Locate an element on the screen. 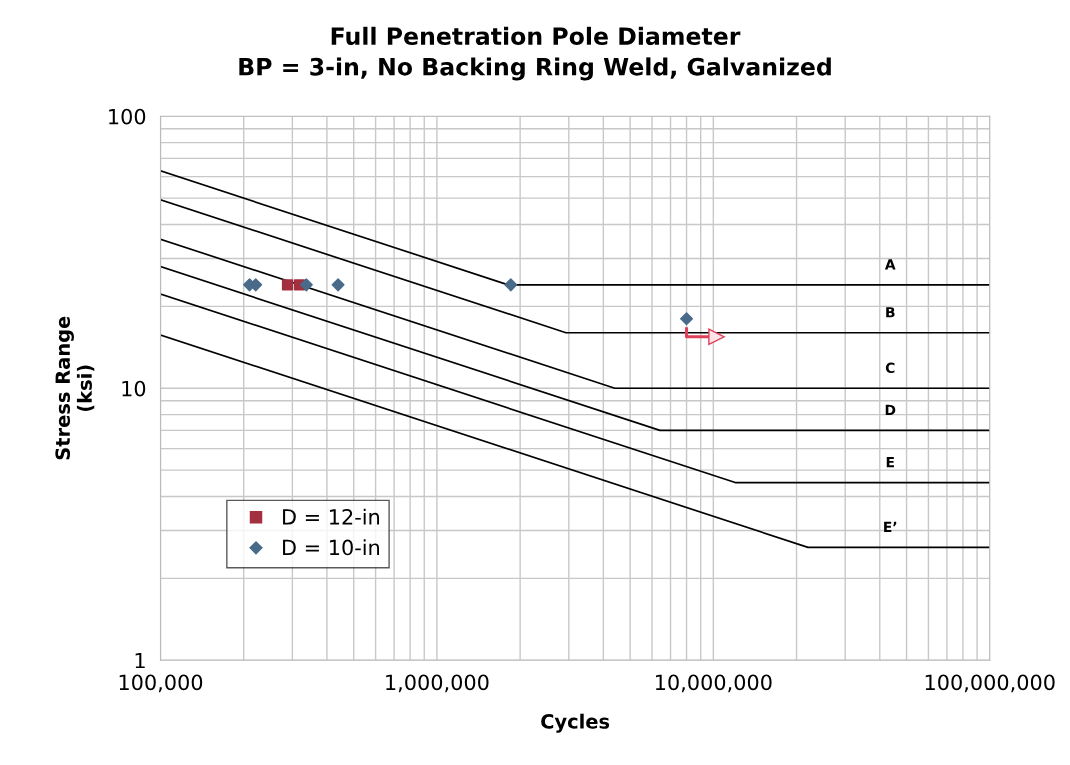 This screenshot has height=765, width=1070. x-tick-label: 10,000,000 is located at coordinates (713, 683).